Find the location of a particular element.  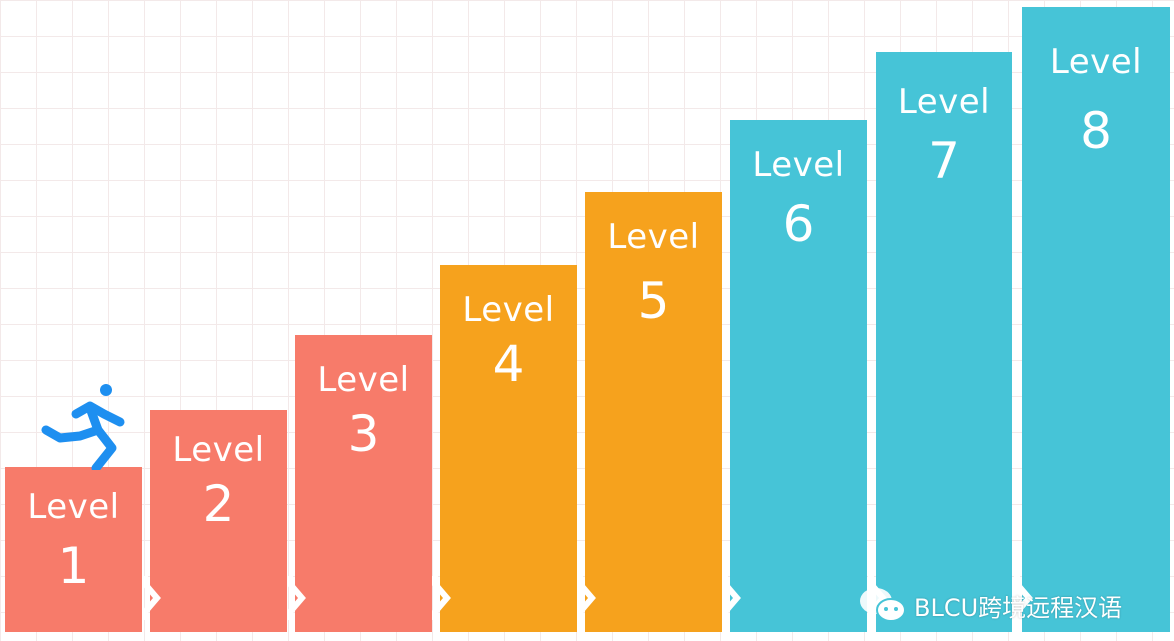

step-number: 5 is located at coordinates (653, 301).